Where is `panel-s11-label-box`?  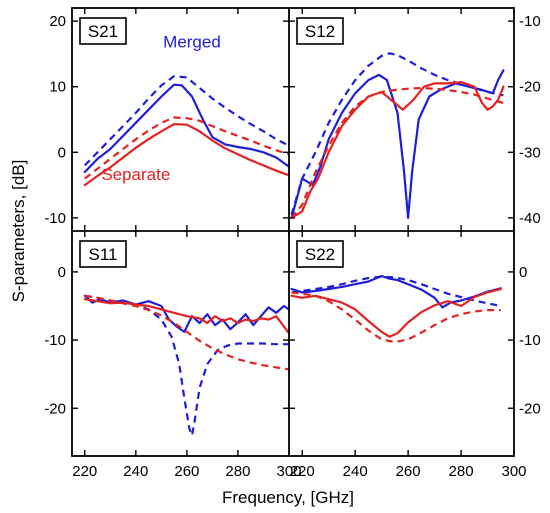
panel-s11-label-box is located at coordinates (103, 254).